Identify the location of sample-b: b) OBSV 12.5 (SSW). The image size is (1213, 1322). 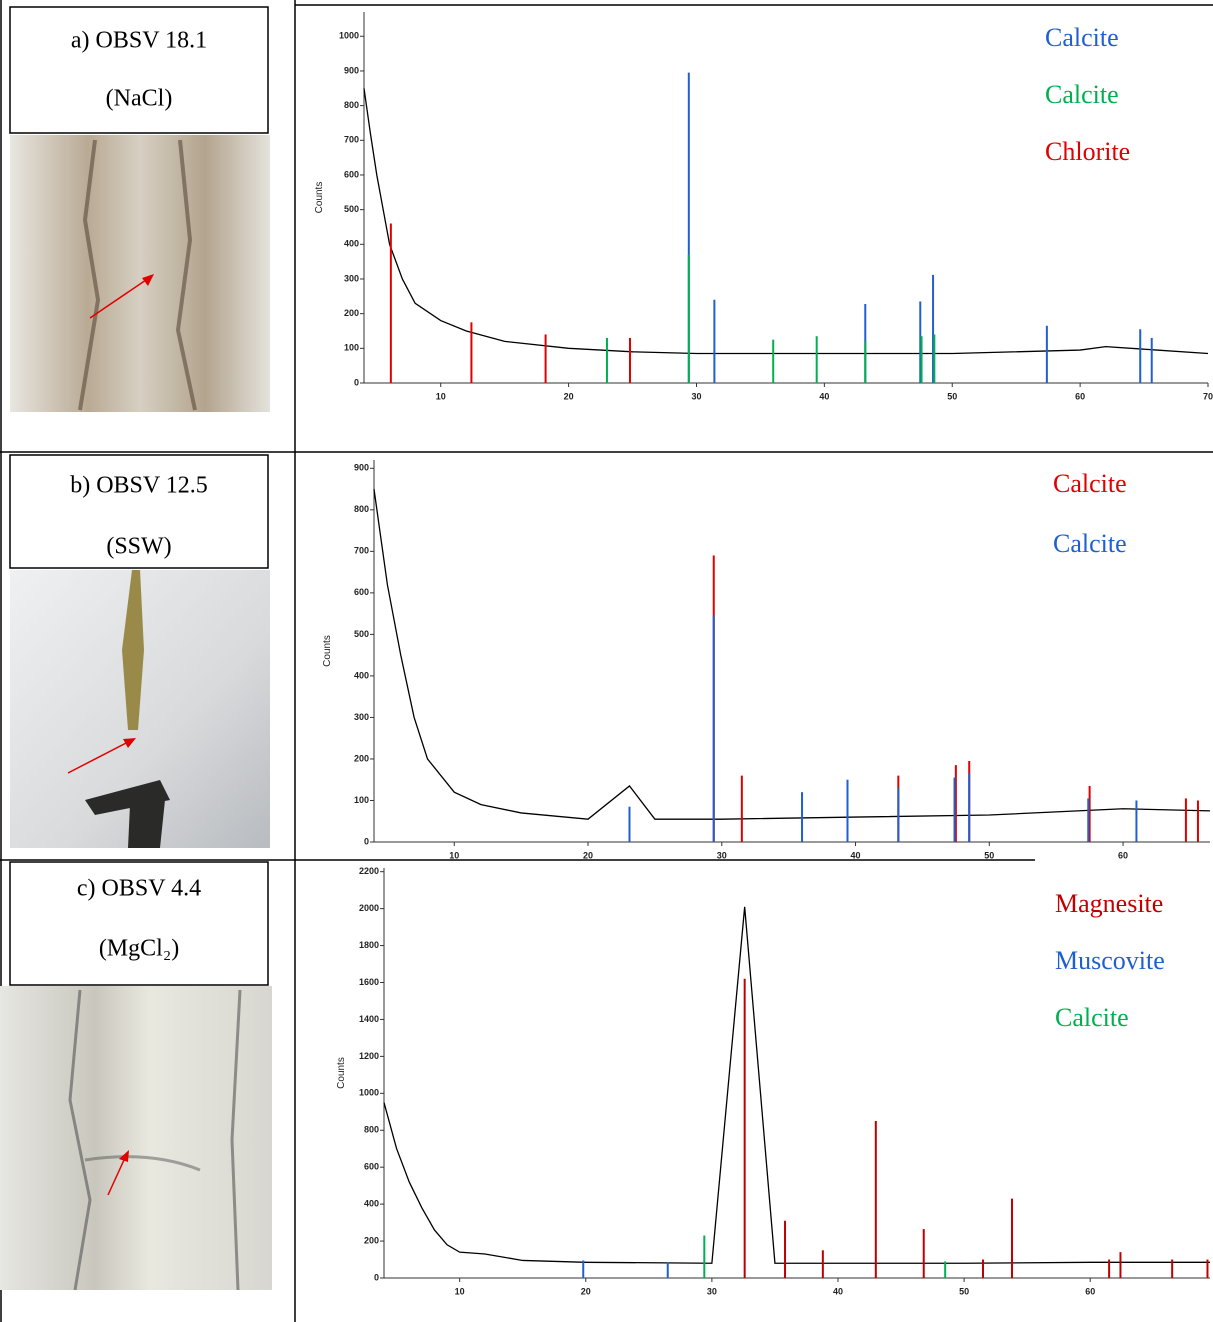
(139, 651).